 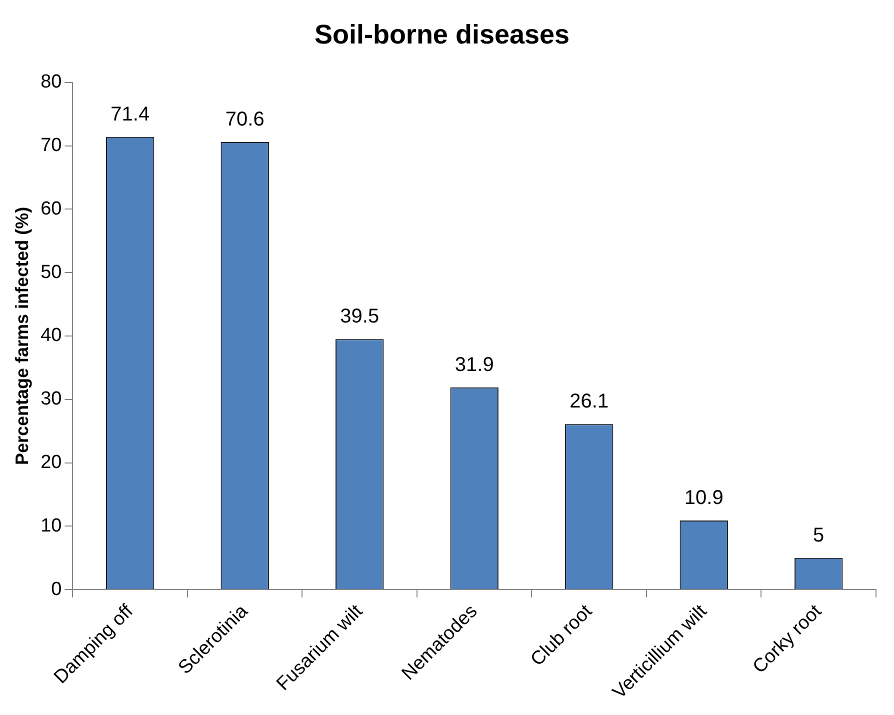 I want to click on data-label: 5, so click(x=818, y=535).